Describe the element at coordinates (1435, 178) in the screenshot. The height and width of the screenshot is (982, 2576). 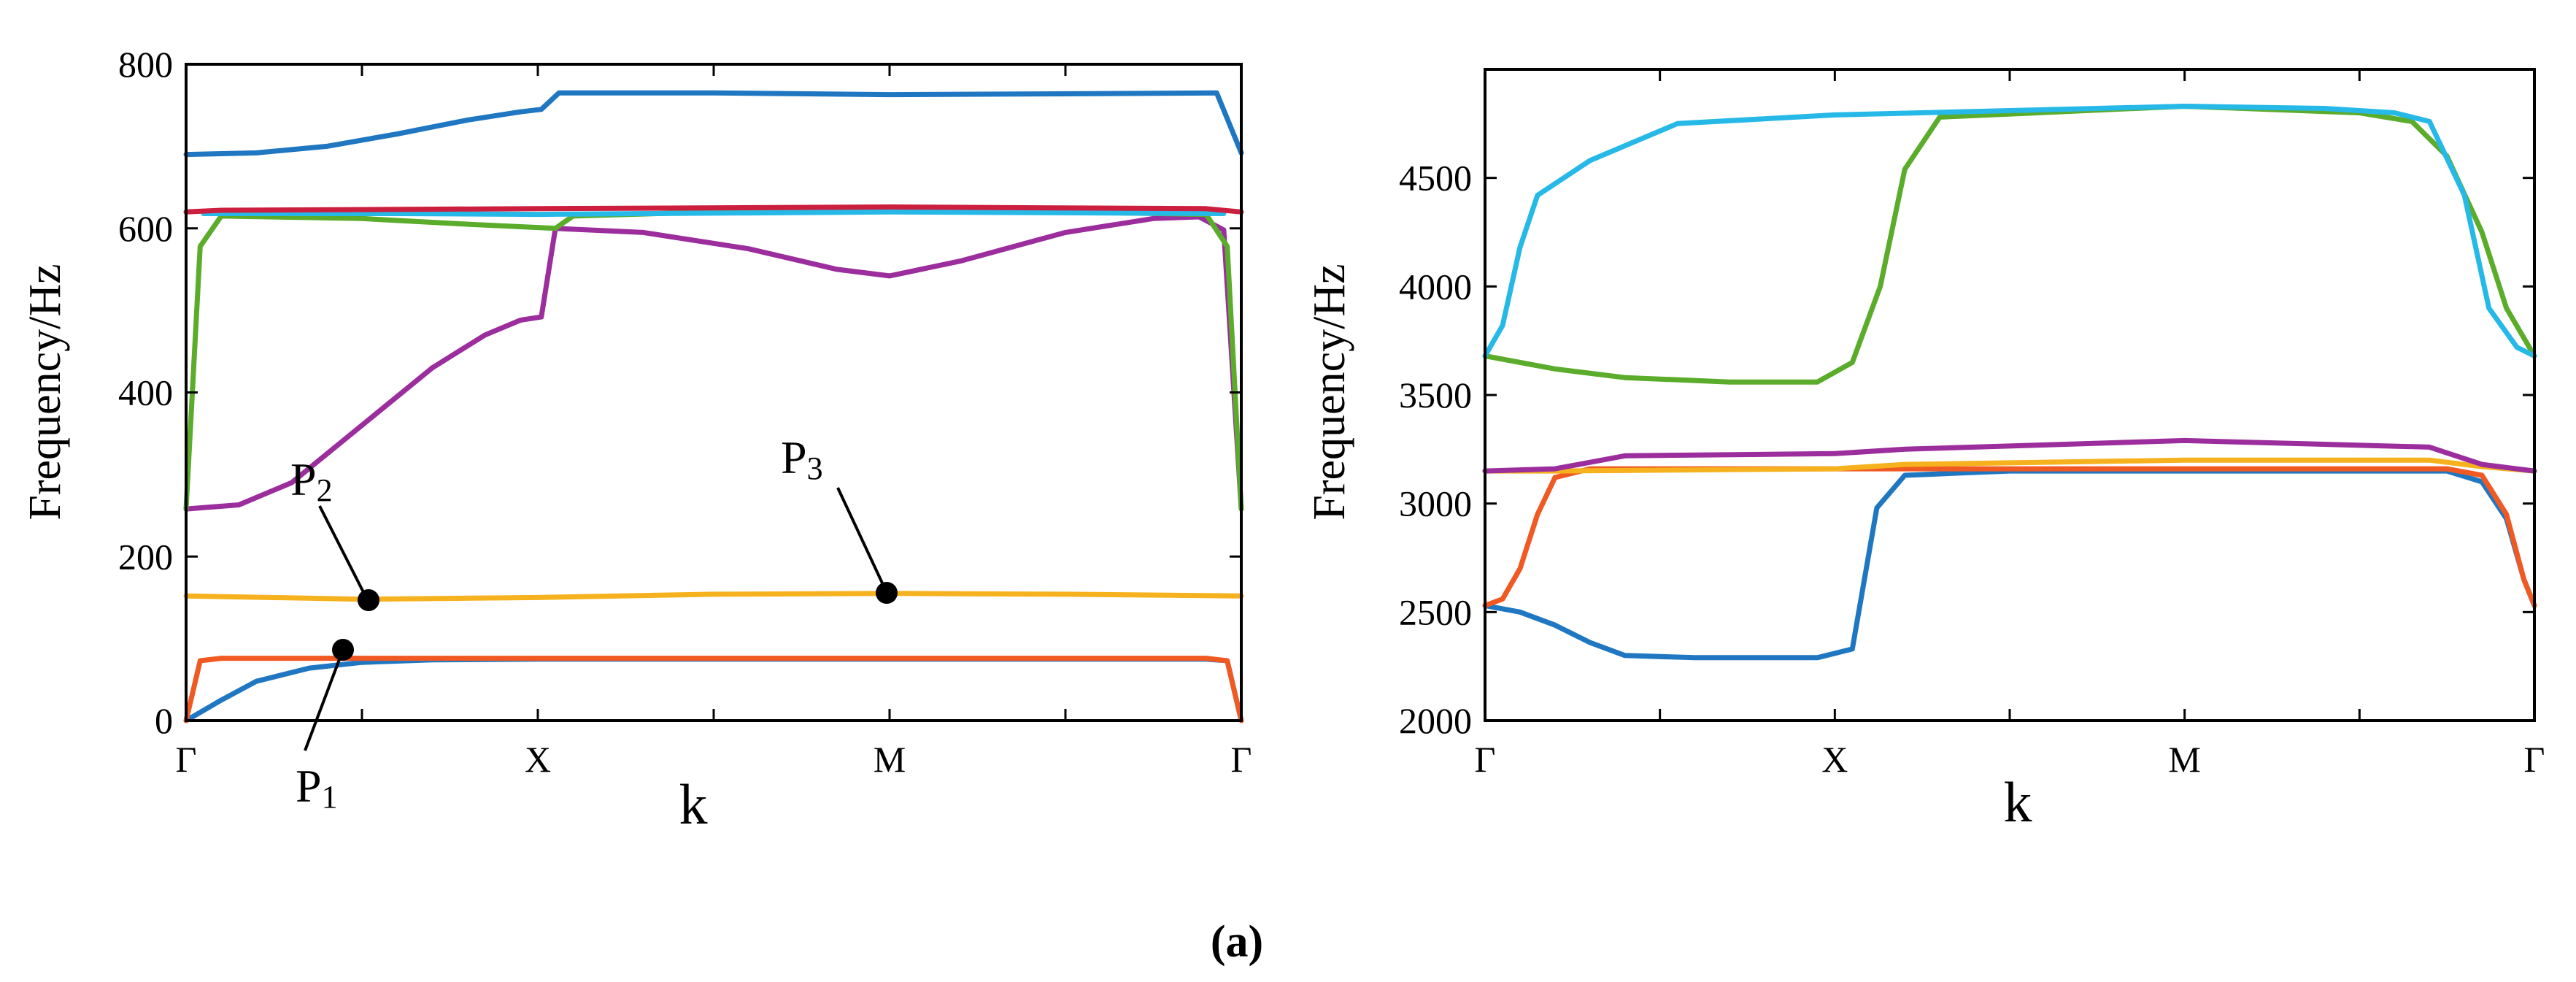
I see `right-ytick-label-5: 4500` at that location.